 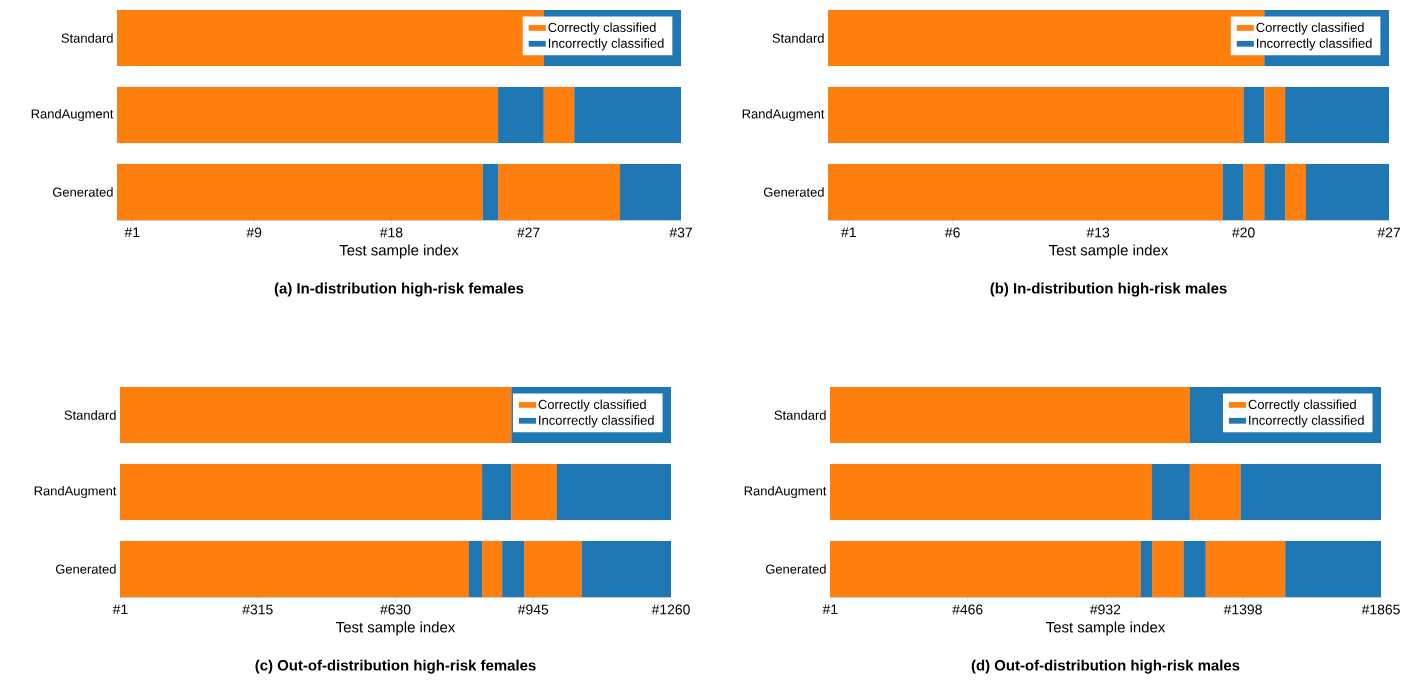 What do you see at coordinates (1108, 289) in the screenshot?
I see `text: (b) In-distribution high-risk males` at bounding box center [1108, 289].